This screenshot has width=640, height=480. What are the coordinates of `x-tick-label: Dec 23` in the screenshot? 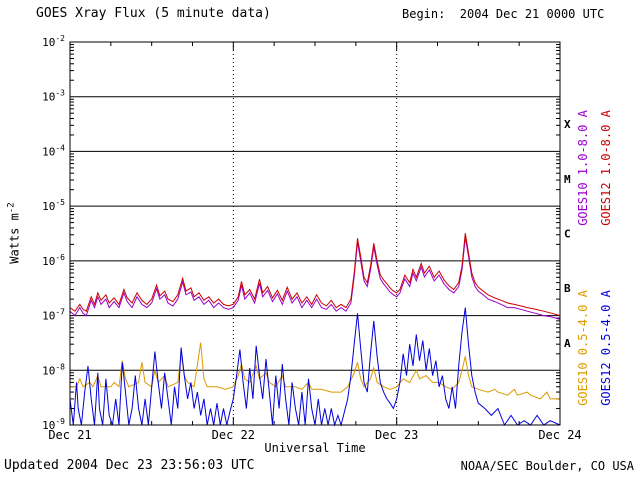 It's located at (396, 435).